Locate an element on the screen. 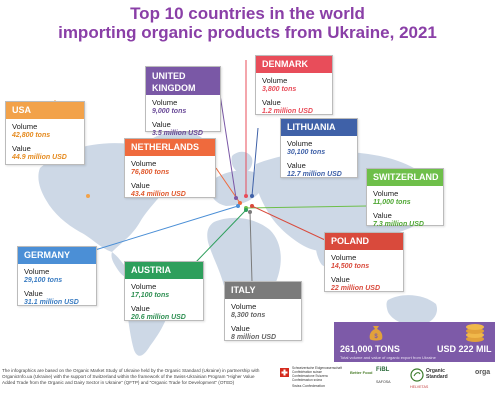 This screenshot has width=495, height=400. card-austria-title: AUSTRIA is located at coordinates (164, 270).